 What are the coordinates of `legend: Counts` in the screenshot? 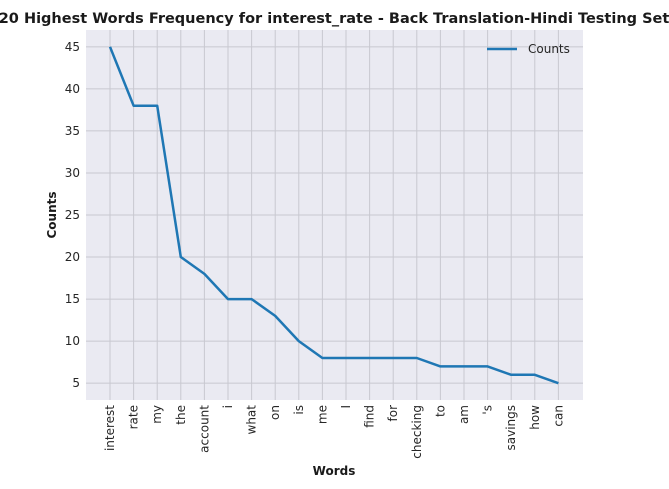 It's located at (528, 49).